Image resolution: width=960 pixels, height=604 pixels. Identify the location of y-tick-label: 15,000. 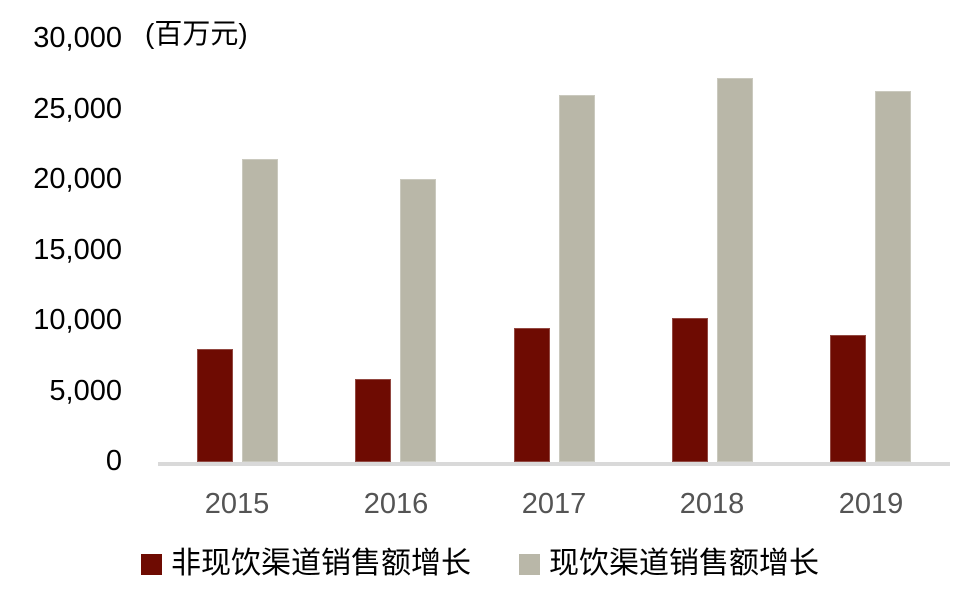
(77, 250).